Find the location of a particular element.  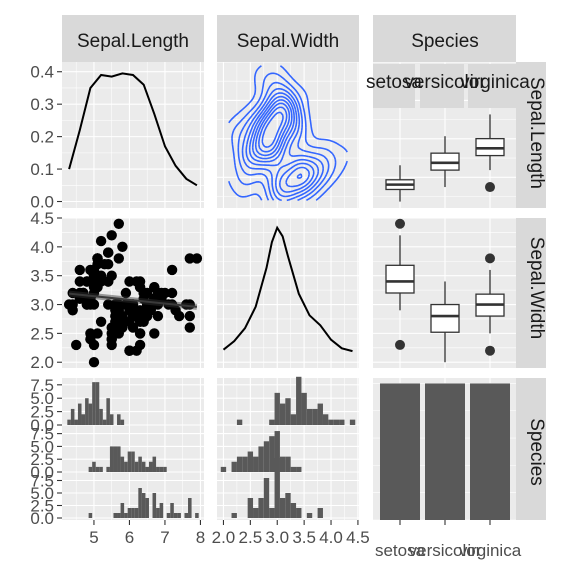

x-tick-label-sepal-length: 6 is located at coordinates (129, 537).